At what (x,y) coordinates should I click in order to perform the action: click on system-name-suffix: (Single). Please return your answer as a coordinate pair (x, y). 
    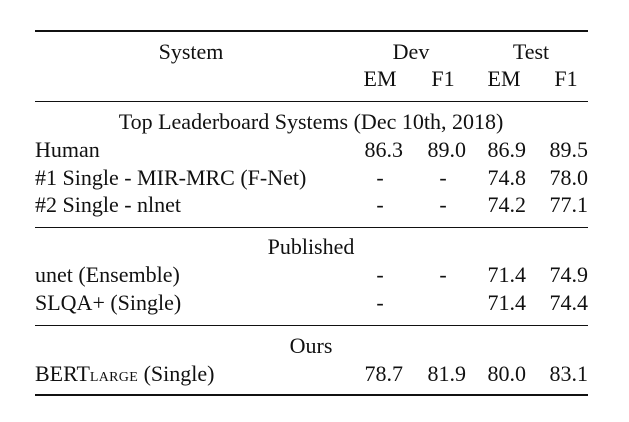
    Looking at the image, I should click on (176, 373).